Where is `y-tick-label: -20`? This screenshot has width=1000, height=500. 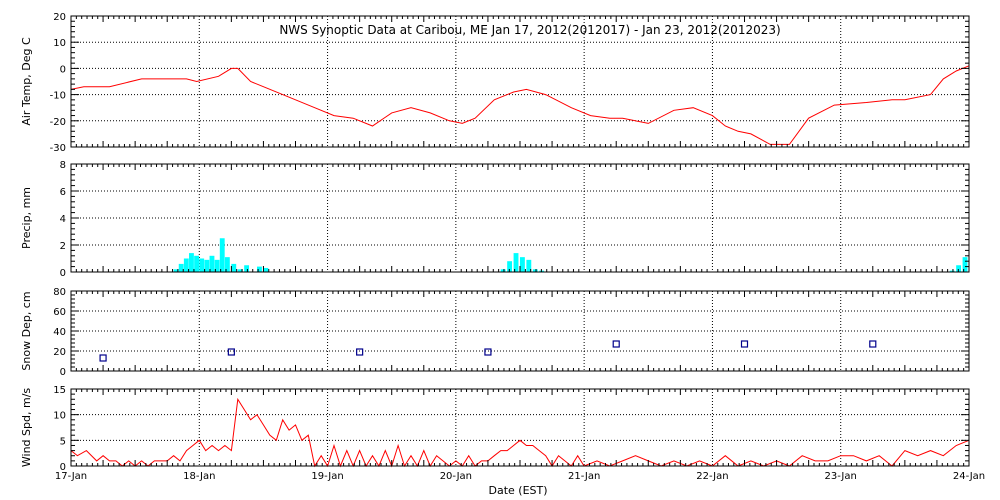
y-tick-label: -20 is located at coordinates (58, 122).